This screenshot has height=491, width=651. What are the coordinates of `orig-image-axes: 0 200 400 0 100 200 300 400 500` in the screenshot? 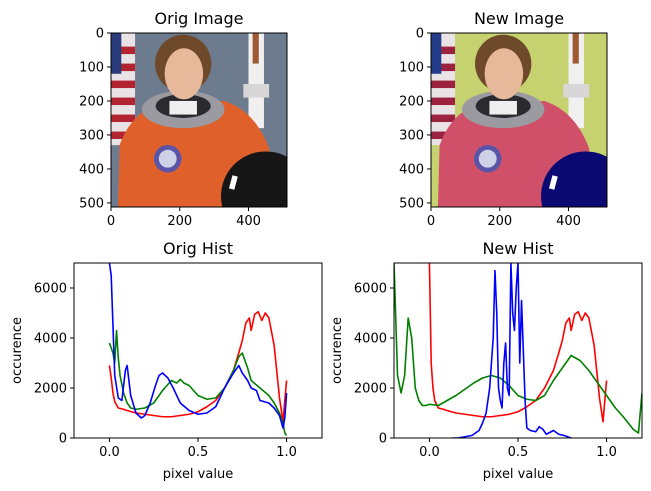 It's located at (183, 128).